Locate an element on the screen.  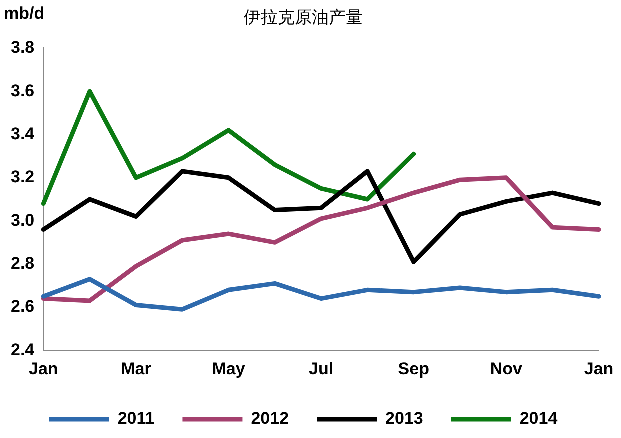
y-tick-label: 3.8 is located at coordinates (22, 48).